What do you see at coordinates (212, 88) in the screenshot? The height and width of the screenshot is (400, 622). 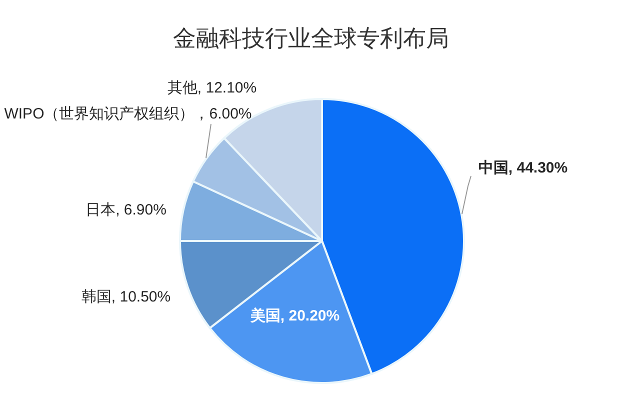 I see `slice-label: 其他, 12.10%` at bounding box center [212, 88].